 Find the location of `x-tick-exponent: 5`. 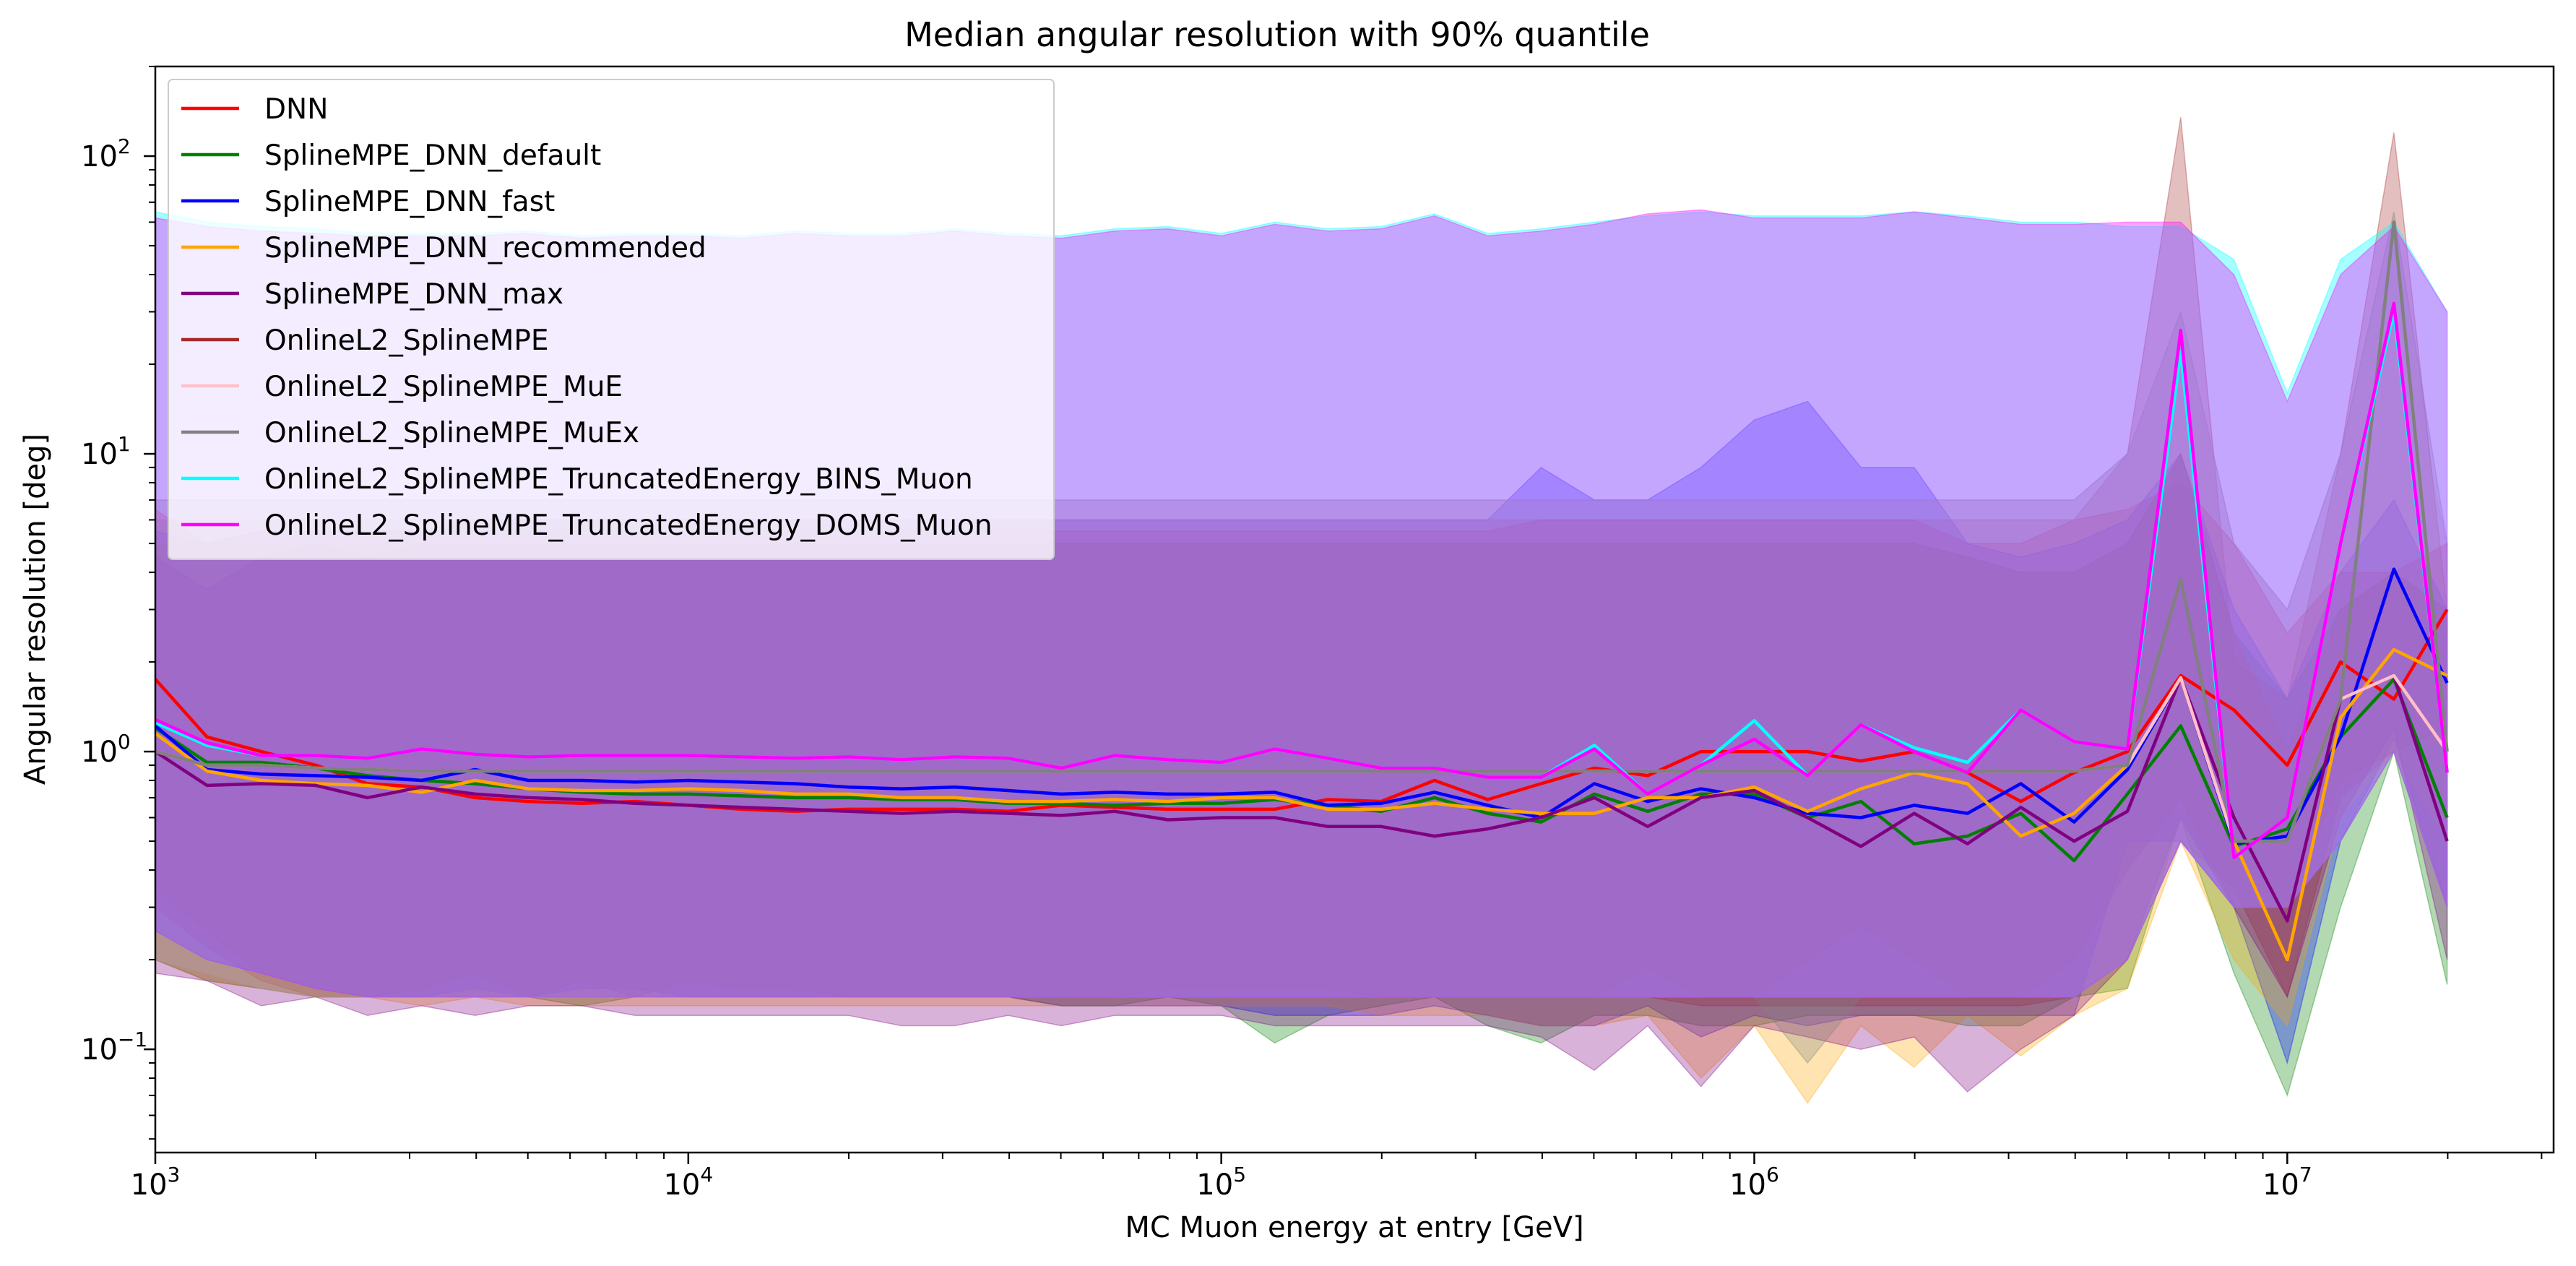

x-tick-exponent: 5 is located at coordinates (1239, 1175).